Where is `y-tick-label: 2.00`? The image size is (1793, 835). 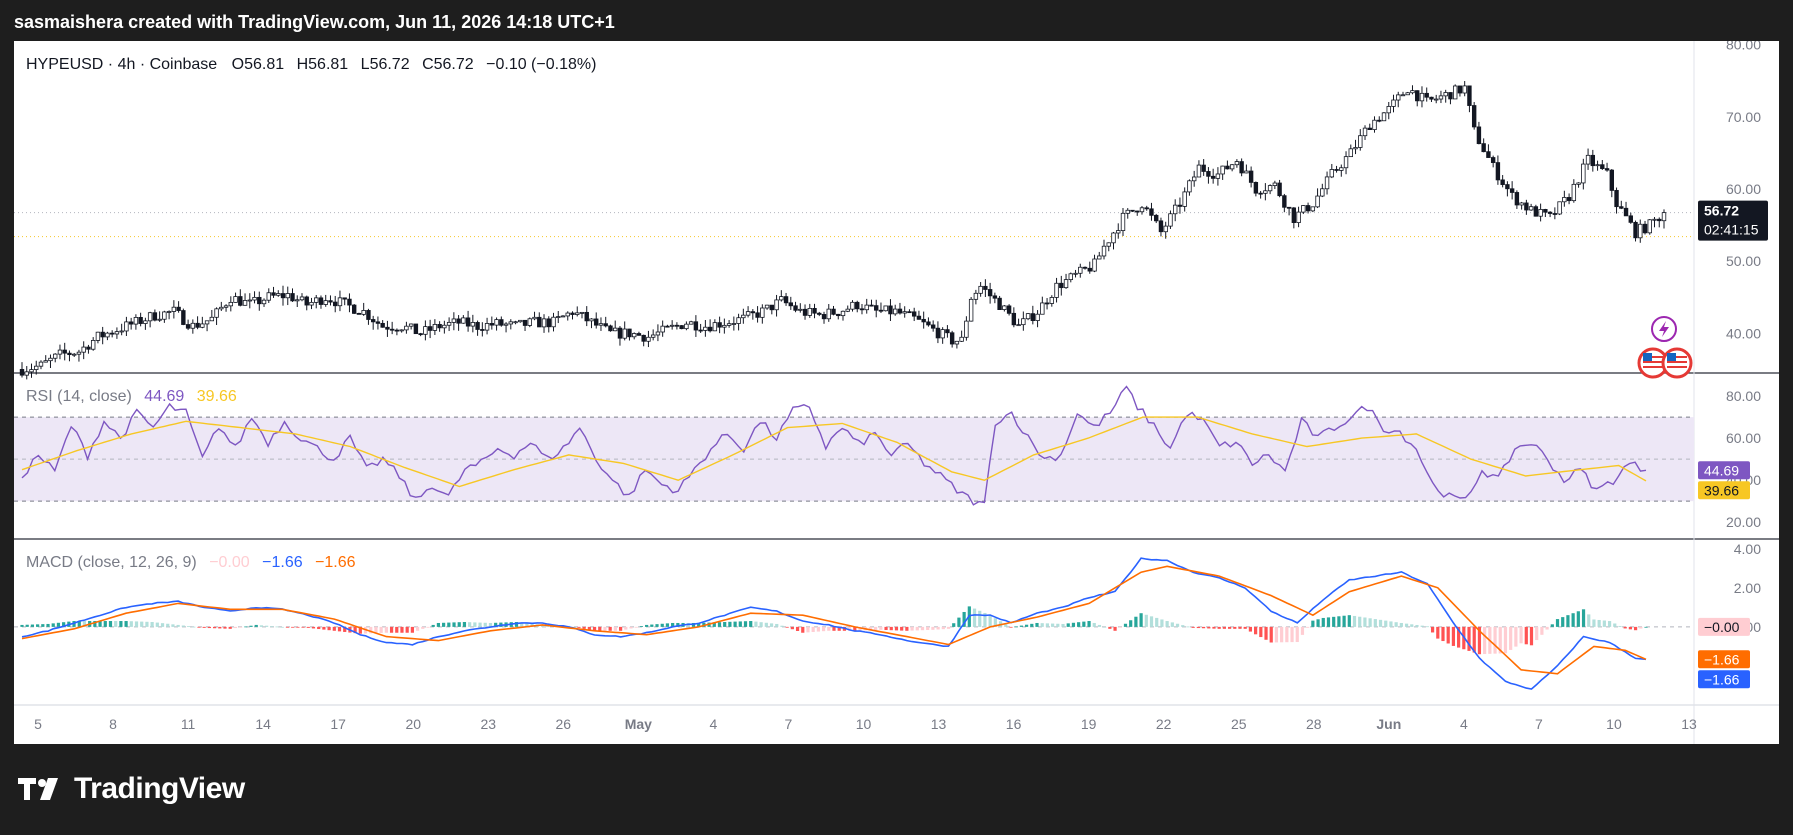 y-tick-label: 2.00 is located at coordinates (1747, 588).